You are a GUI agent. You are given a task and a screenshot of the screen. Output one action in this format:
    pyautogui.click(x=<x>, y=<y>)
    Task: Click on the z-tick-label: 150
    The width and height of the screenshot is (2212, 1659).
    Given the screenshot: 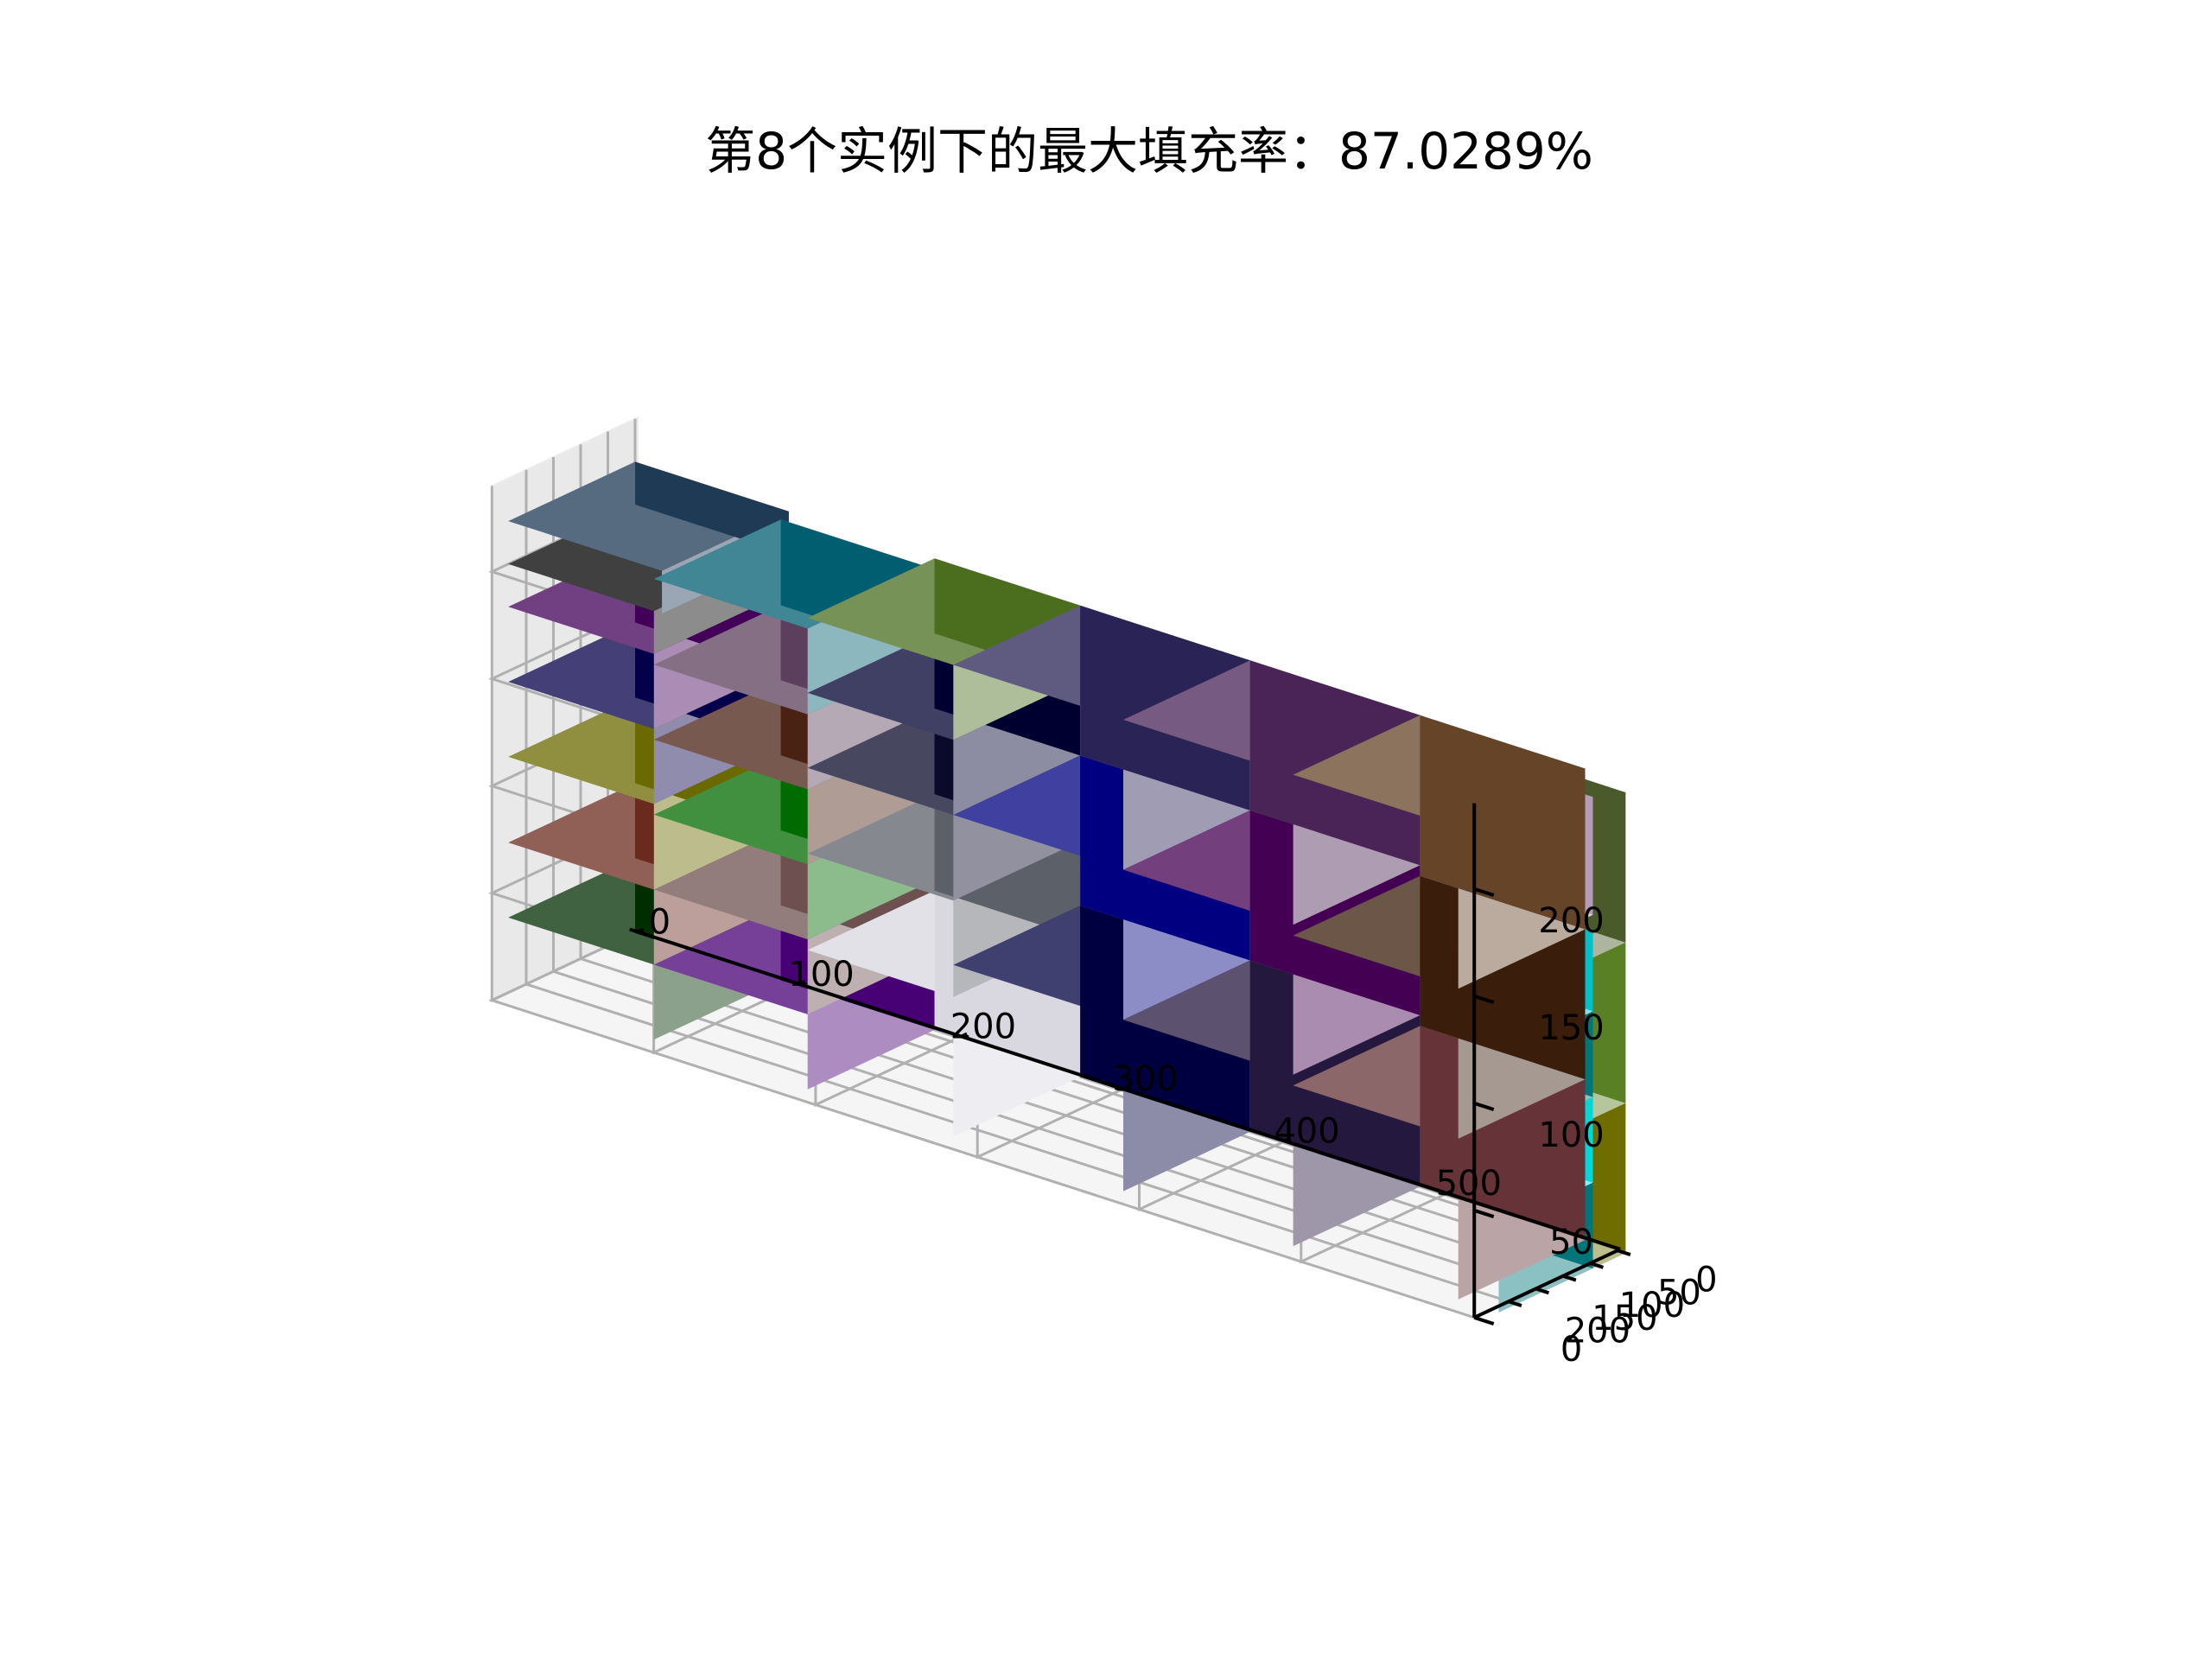 What is the action you would take?
    pyautogui.click(x=1571, y=1028)
    